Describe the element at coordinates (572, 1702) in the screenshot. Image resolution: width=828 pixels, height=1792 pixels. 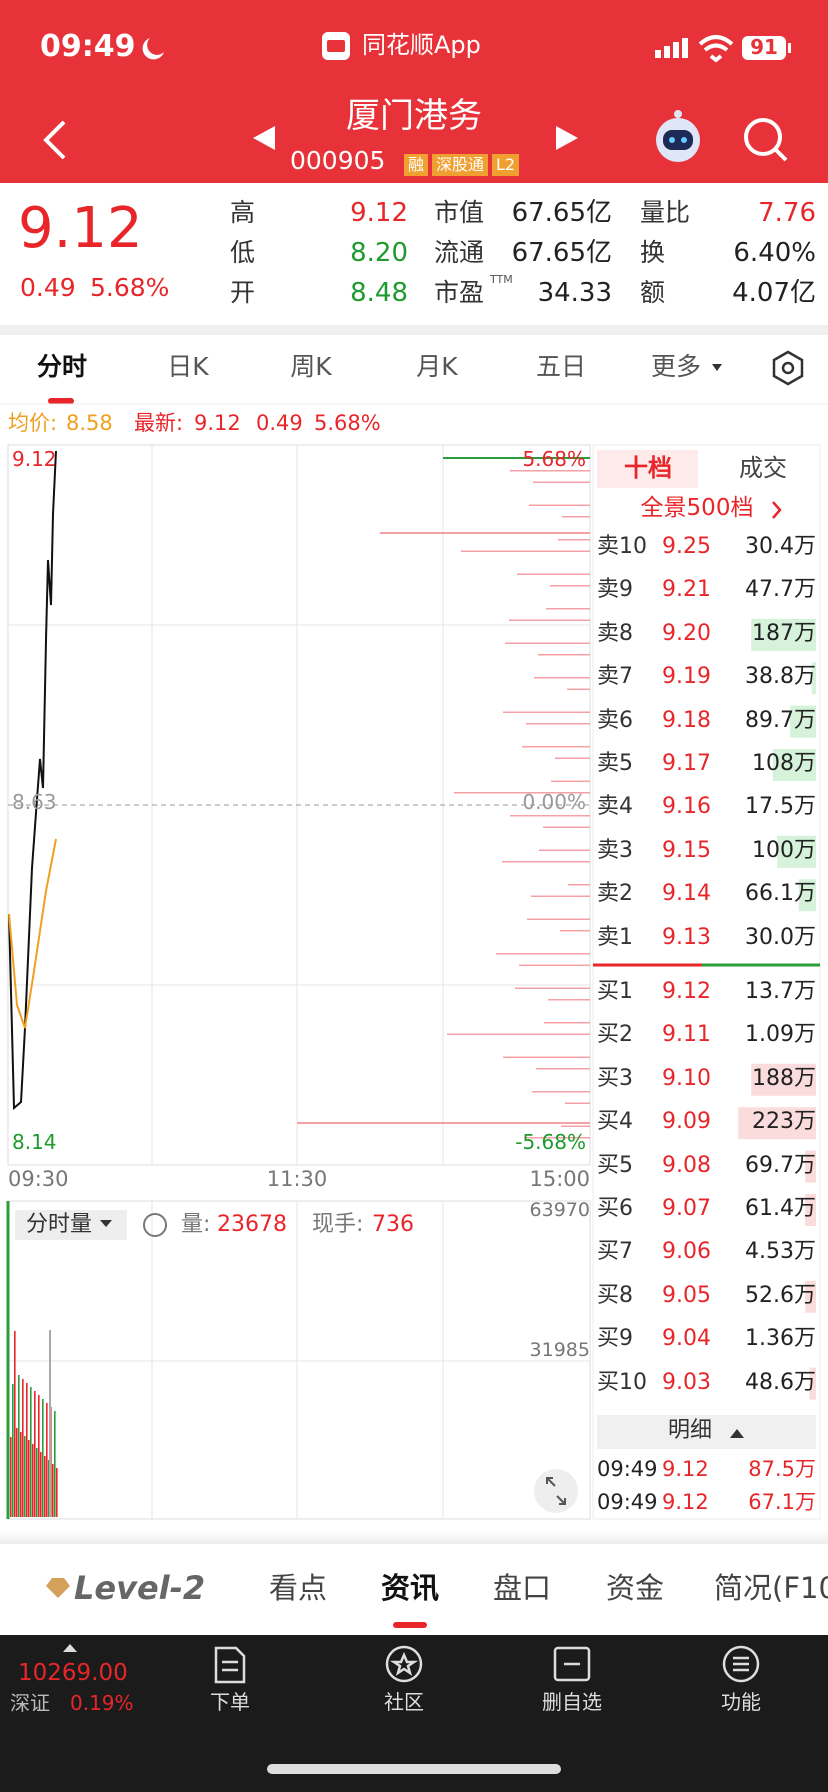
I see `nav-item: 删自选` at that location.